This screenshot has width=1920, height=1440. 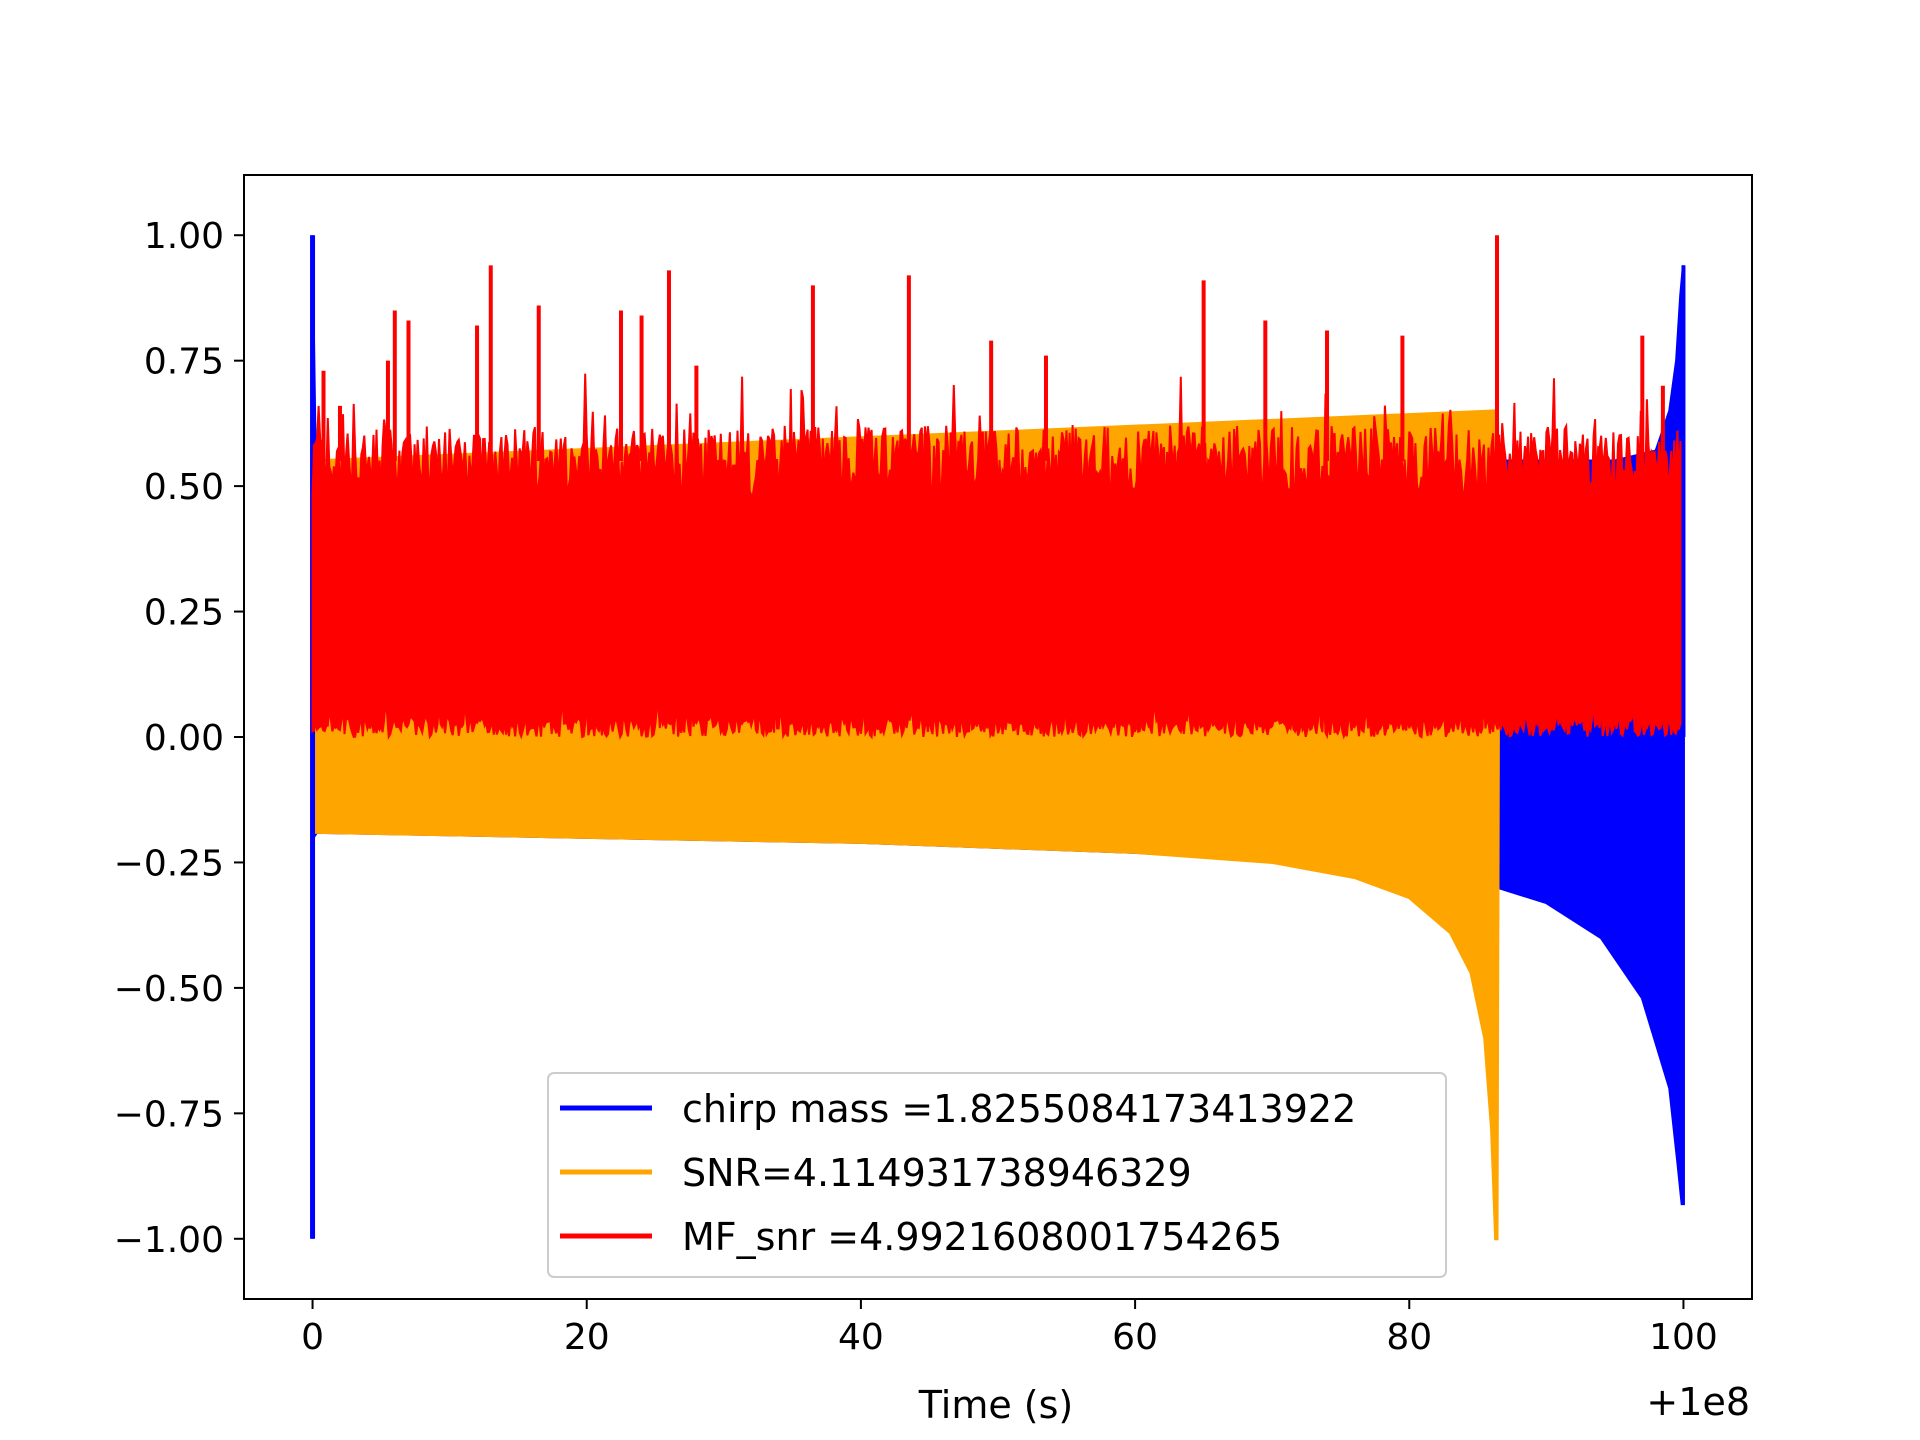 I want to click on x-tick-label: 0, so click(x=312, y=1337).